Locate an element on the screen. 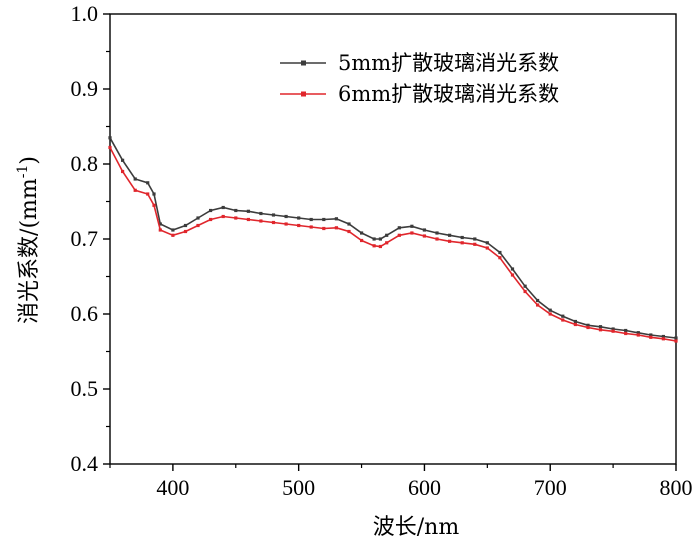  y-tick-label: 0.9 is located at coordinates (85, 88).